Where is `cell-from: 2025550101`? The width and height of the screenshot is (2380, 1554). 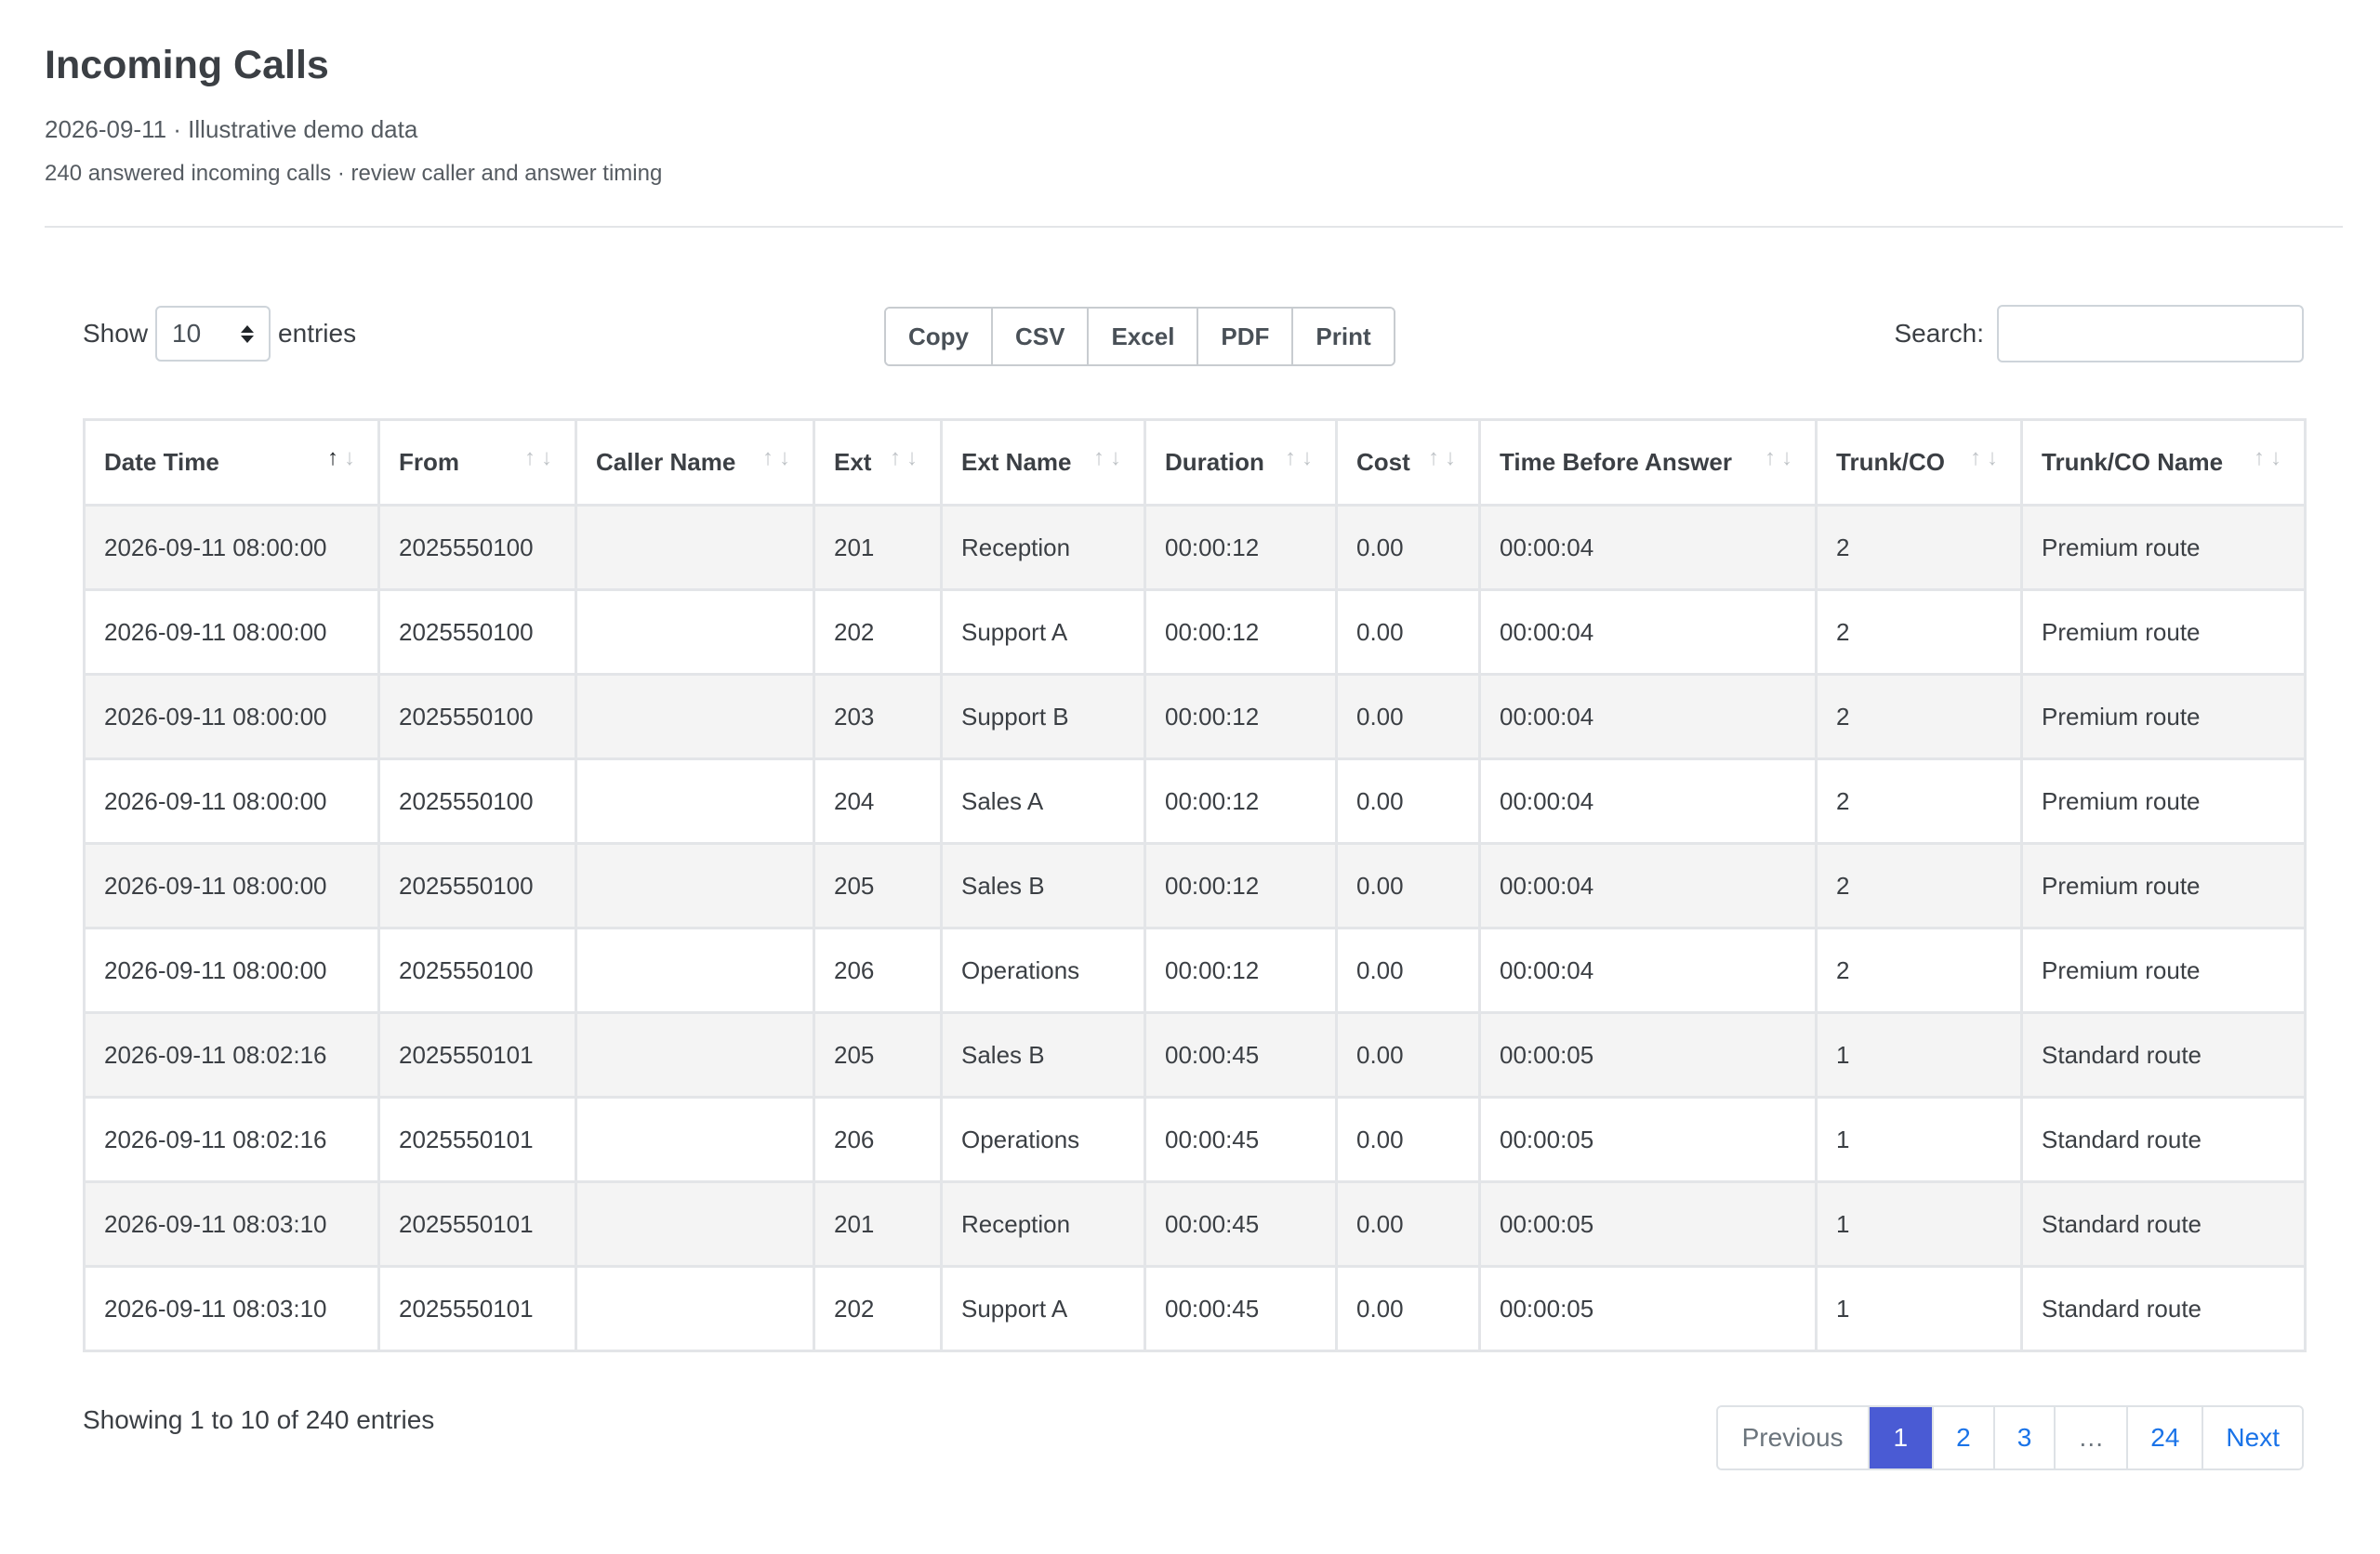
cell-from: 2025550101 is located at coordinates (477, 1308).